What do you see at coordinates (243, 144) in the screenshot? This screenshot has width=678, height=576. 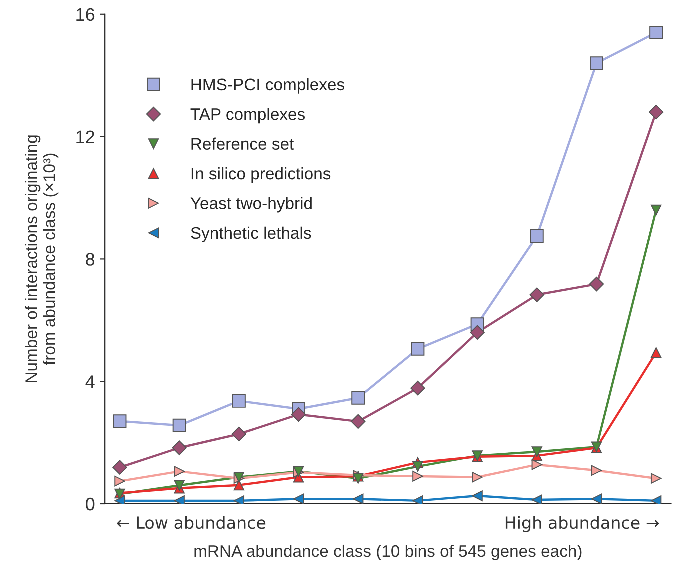 I see `legend-label: Reference set` at bounding box center [243, 144].